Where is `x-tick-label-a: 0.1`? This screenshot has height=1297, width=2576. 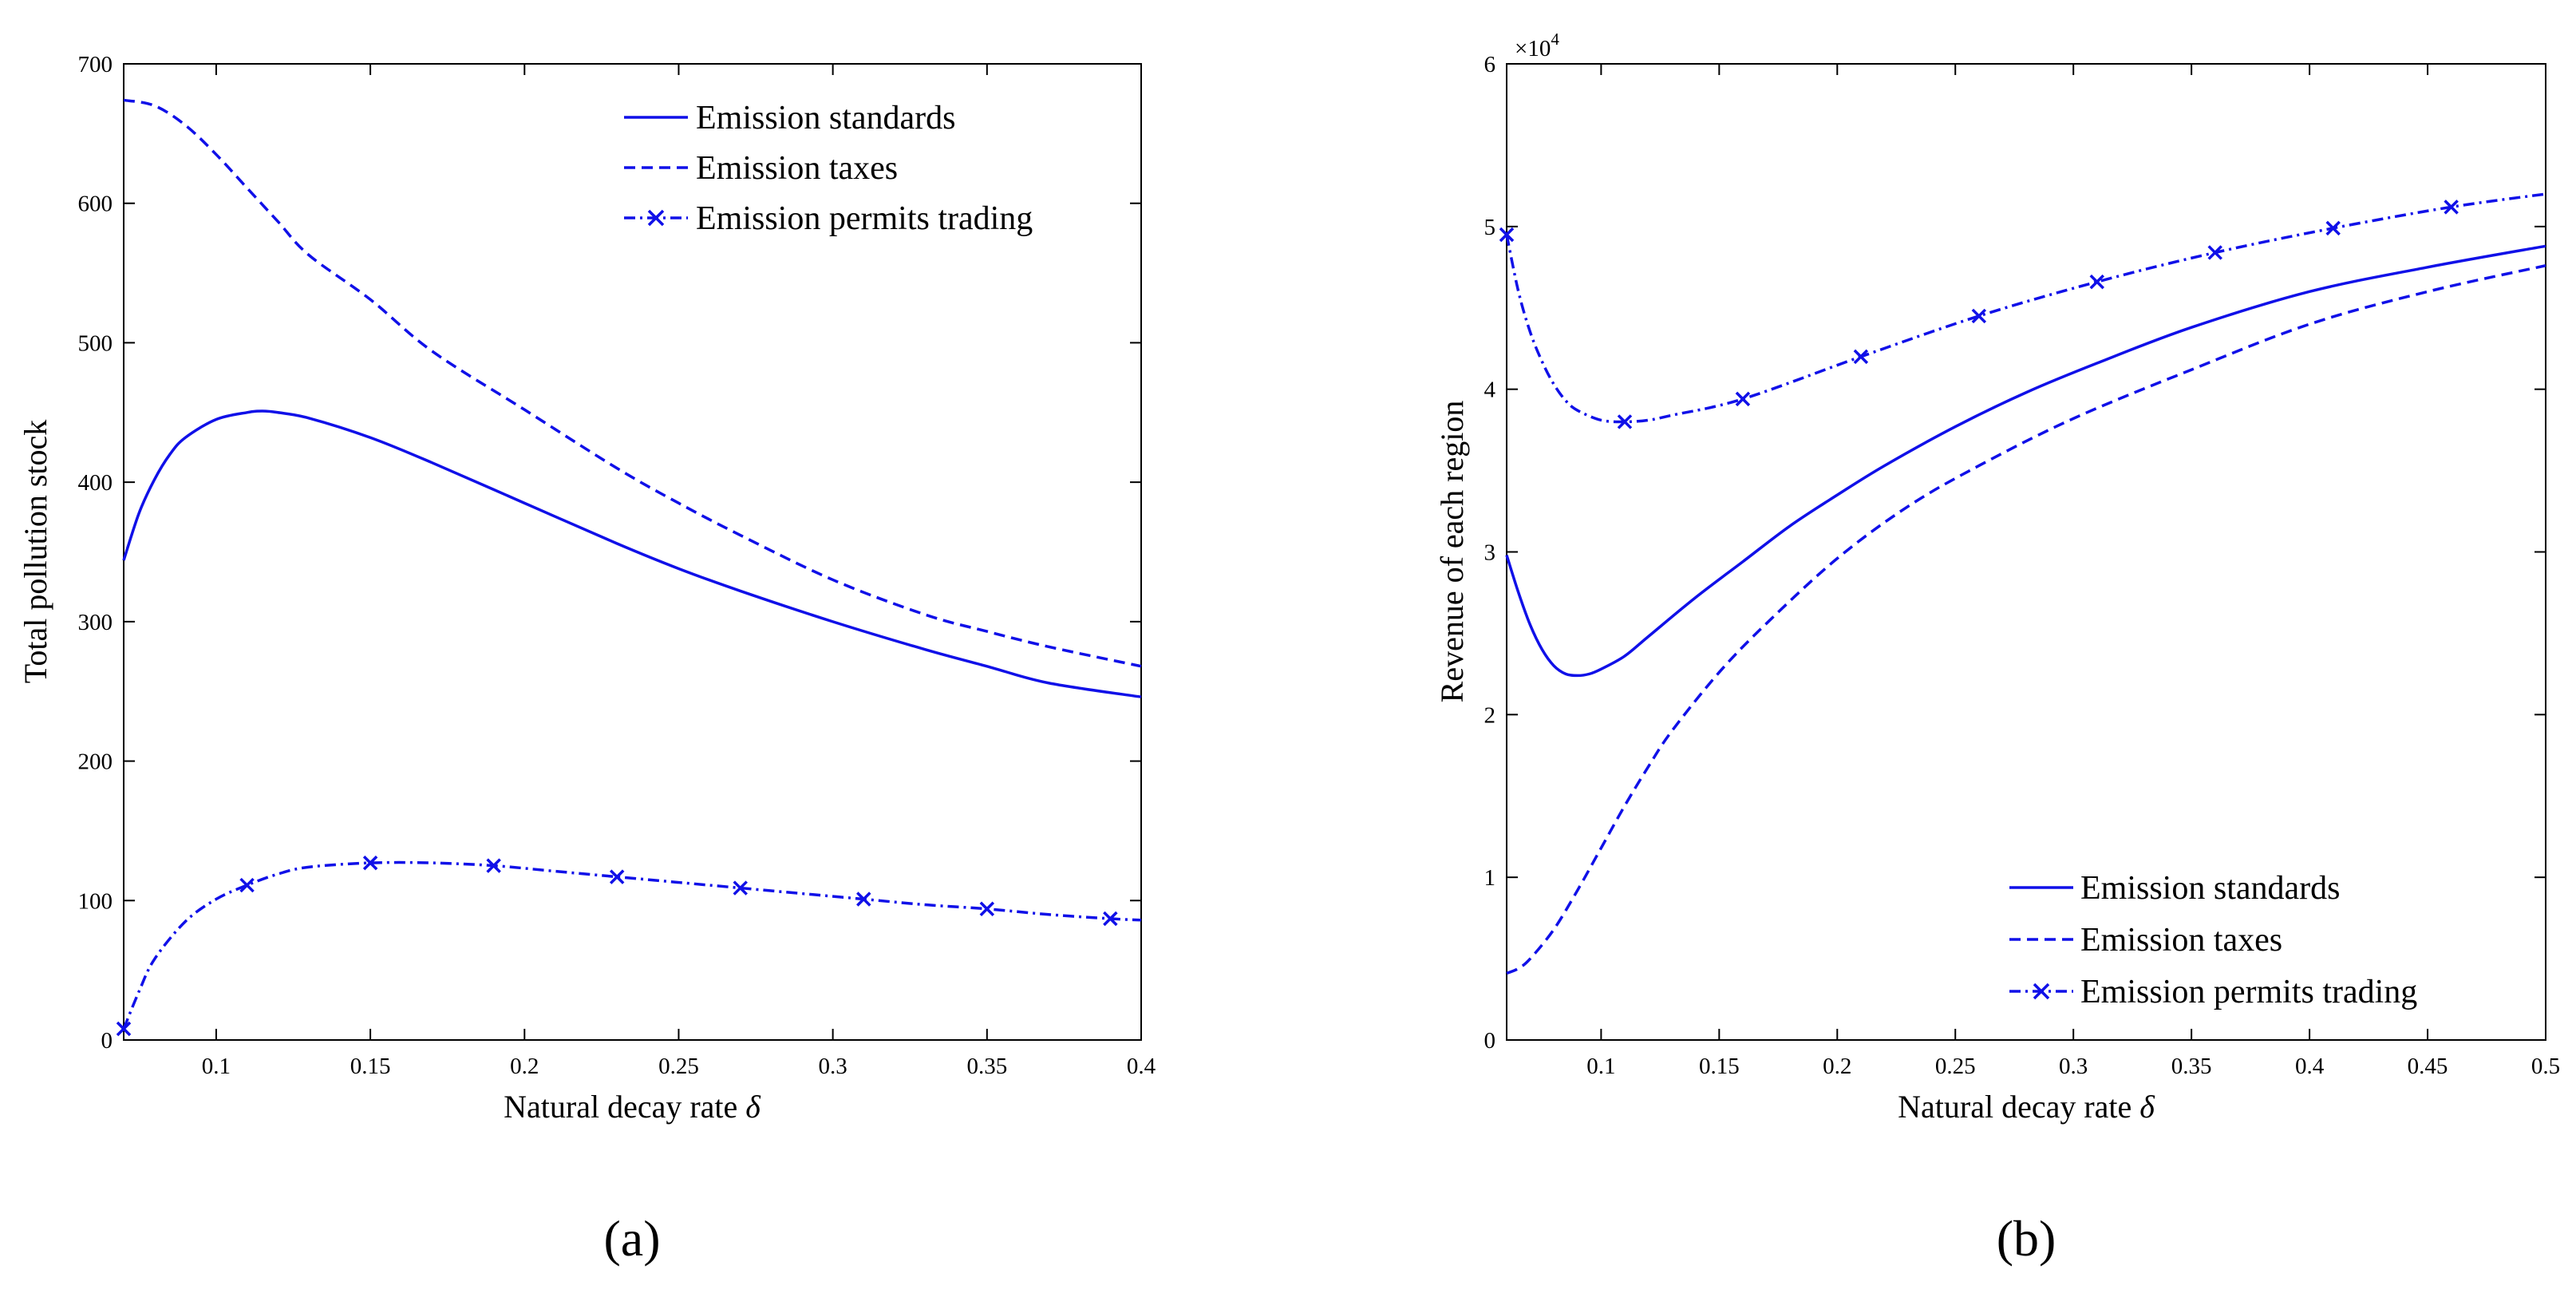 x-tick-label-a: 0.1 is located at coordinates (216, 1066).